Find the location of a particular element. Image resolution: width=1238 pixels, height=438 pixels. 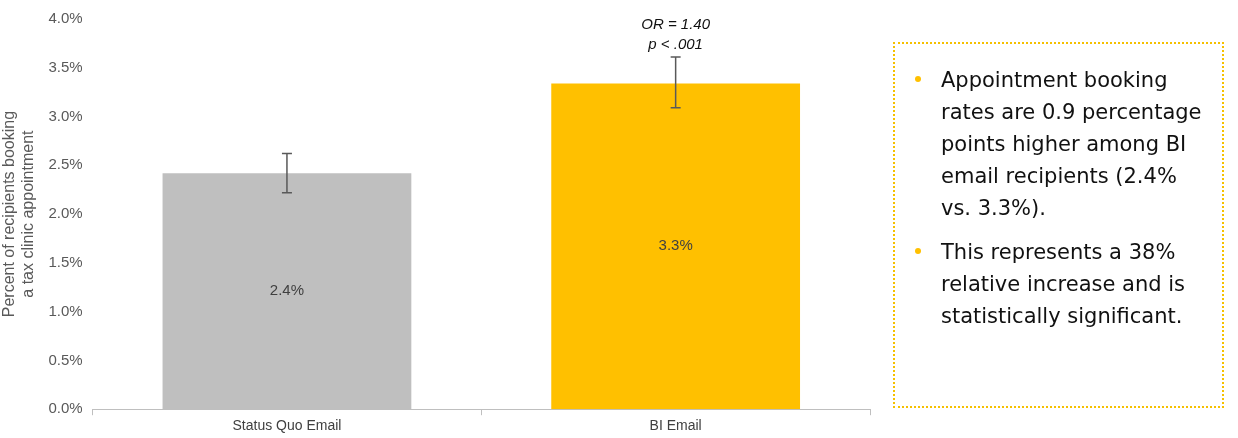

data-label: 2.4% is located at coordinates (287, 290).